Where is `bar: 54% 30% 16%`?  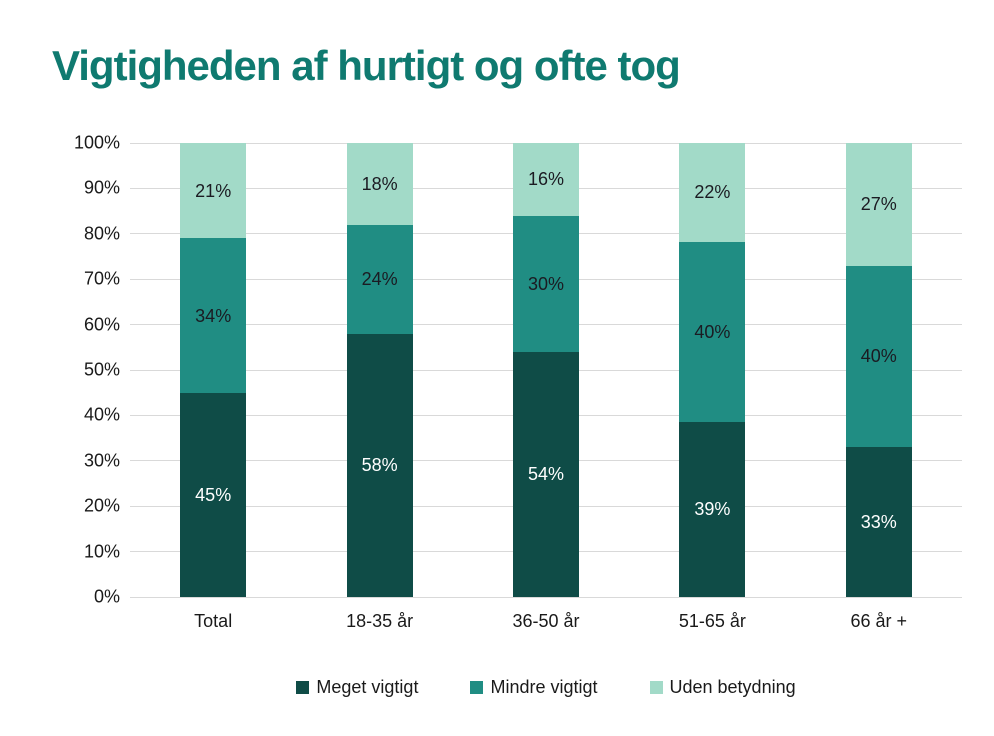 bar: 54% 30% 16% is located at coordinates (546, 370).